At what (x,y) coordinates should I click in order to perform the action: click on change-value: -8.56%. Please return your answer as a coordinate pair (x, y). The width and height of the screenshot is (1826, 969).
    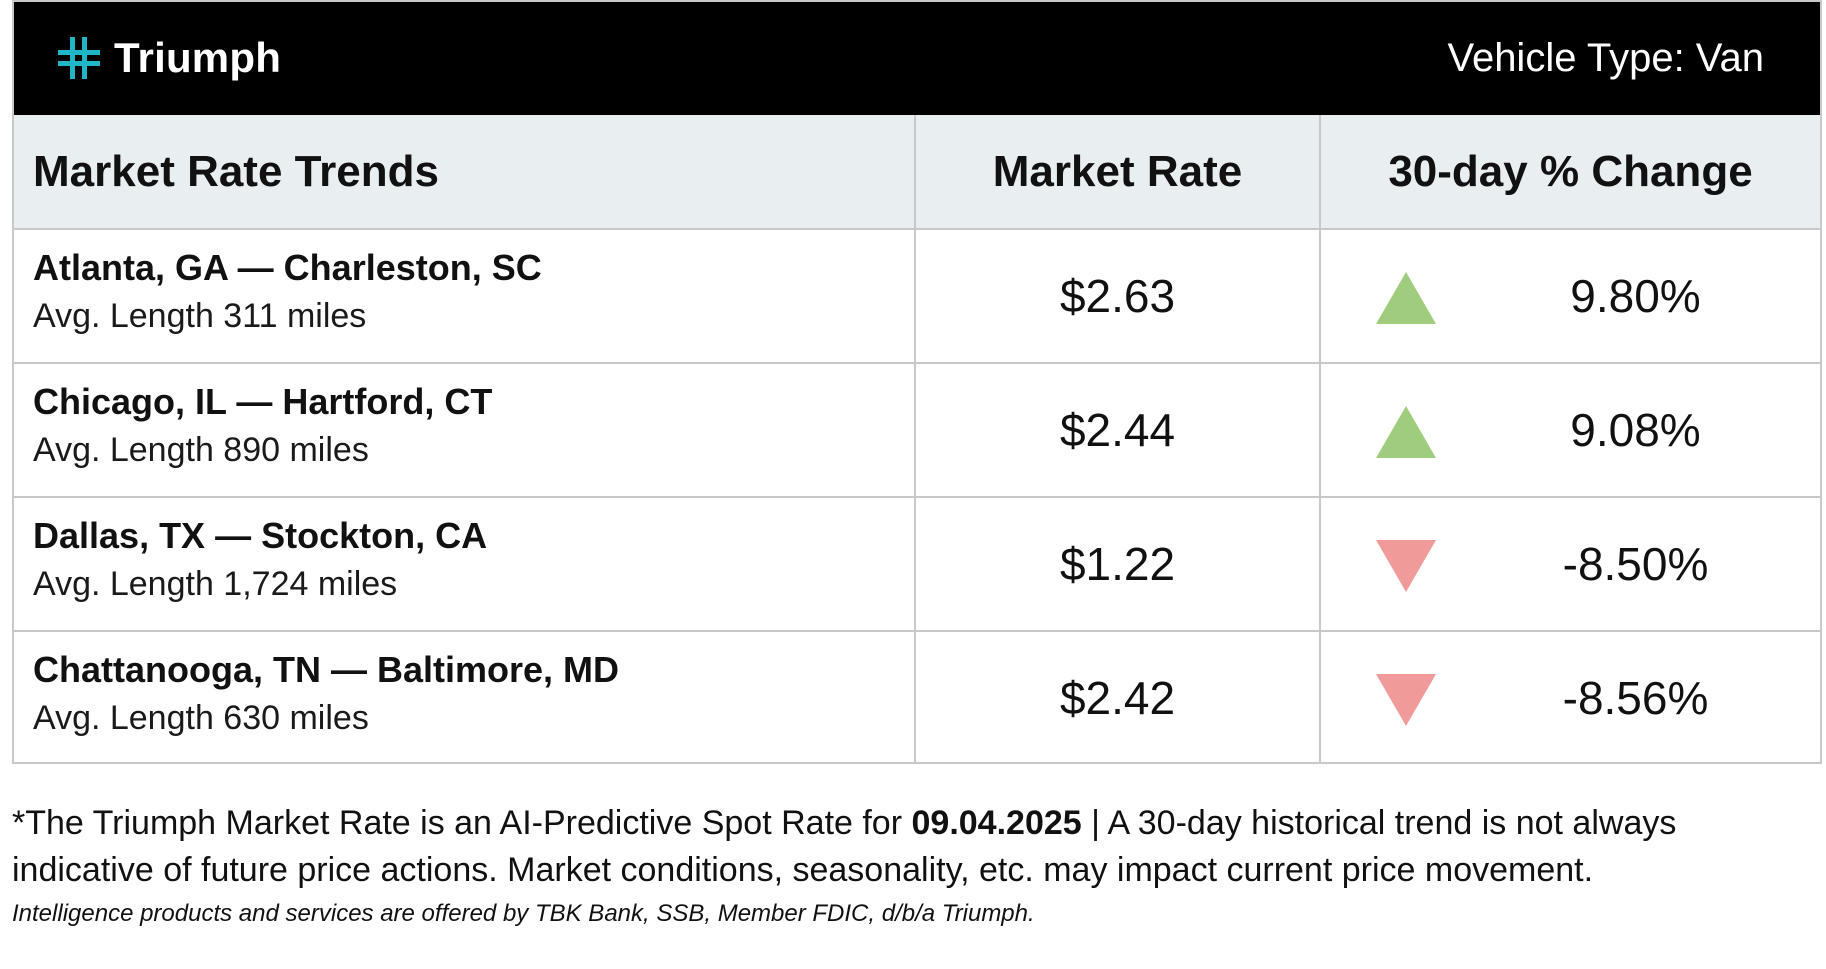
    Looking at the image, I should click on (1635, 698).